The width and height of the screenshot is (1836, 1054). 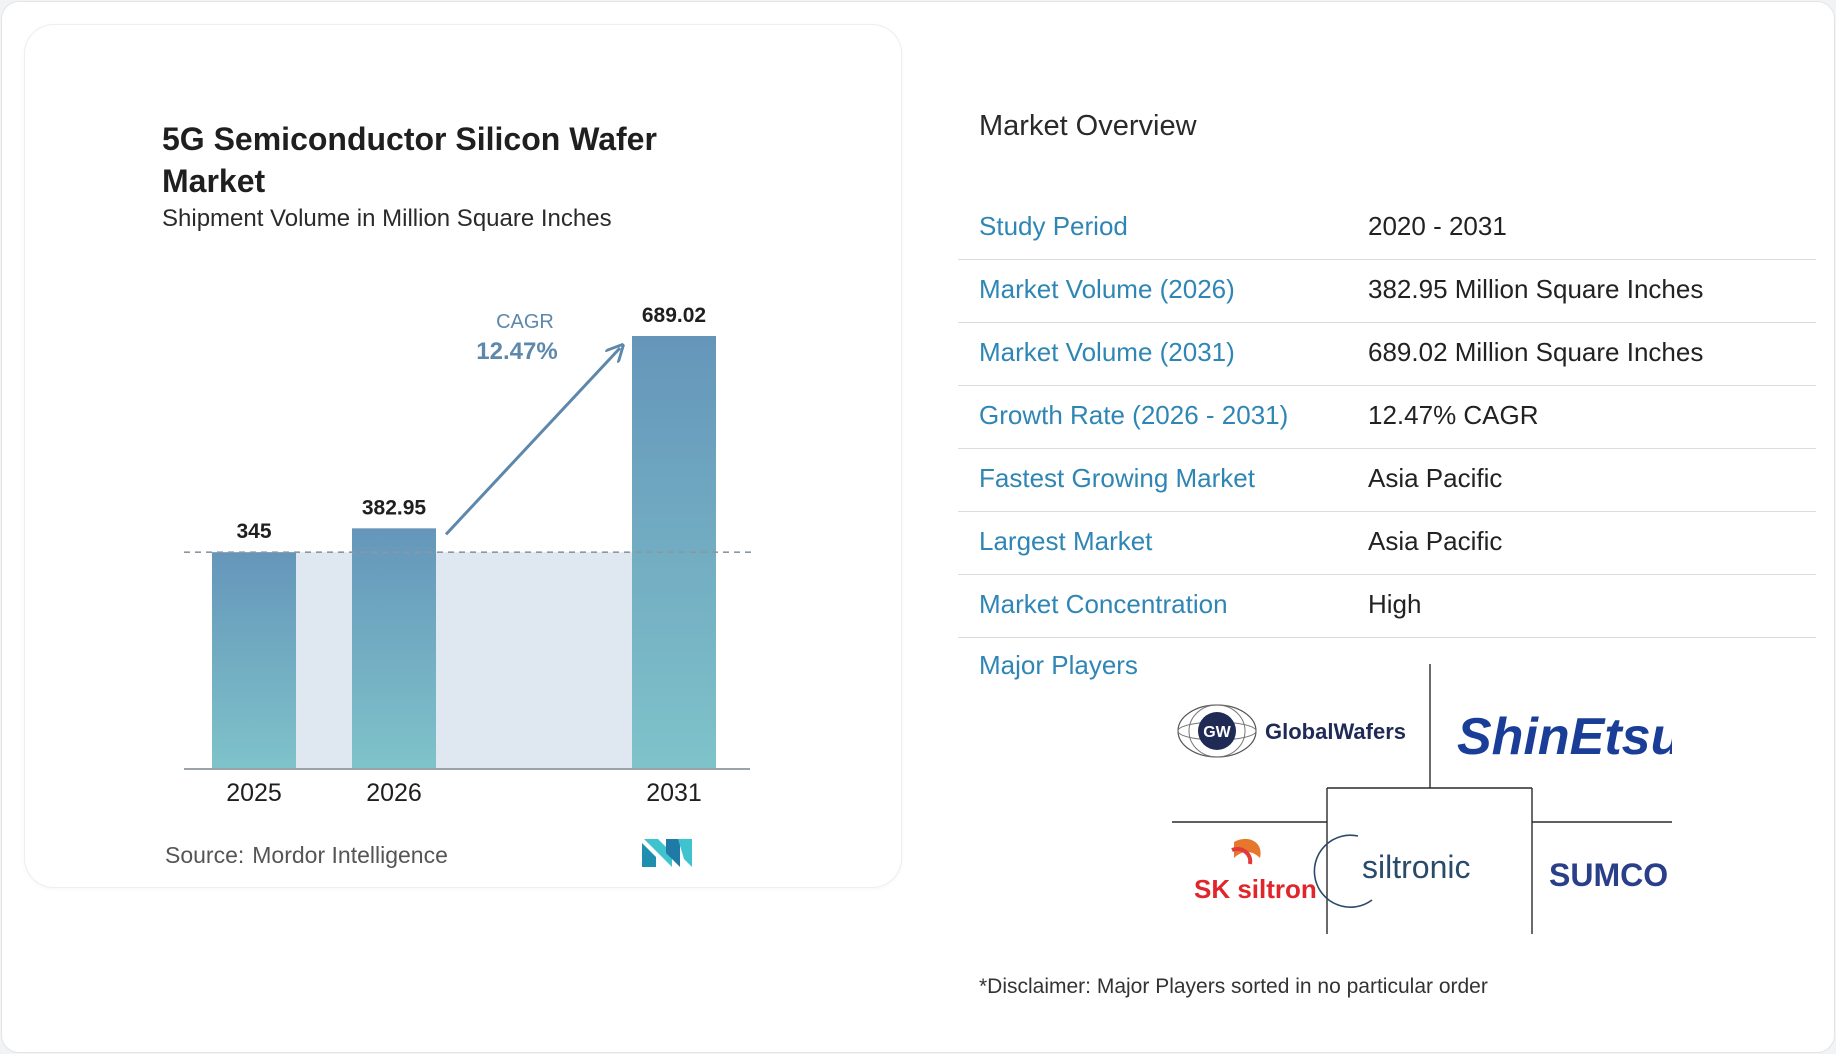 I want to click on reference-area, so click(x=464, y=660).